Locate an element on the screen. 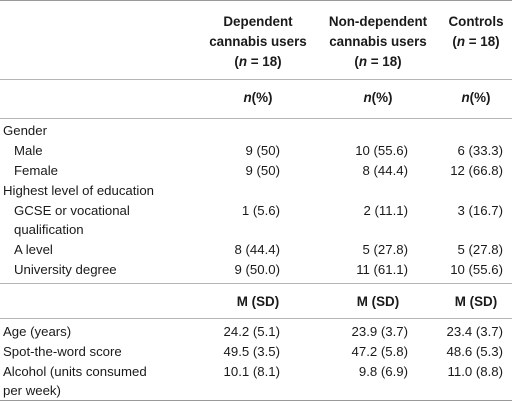 The height and width of the screenshot is (402, 512). table-cell: 23.4 (3.7) is located at coordinates (474, 331).